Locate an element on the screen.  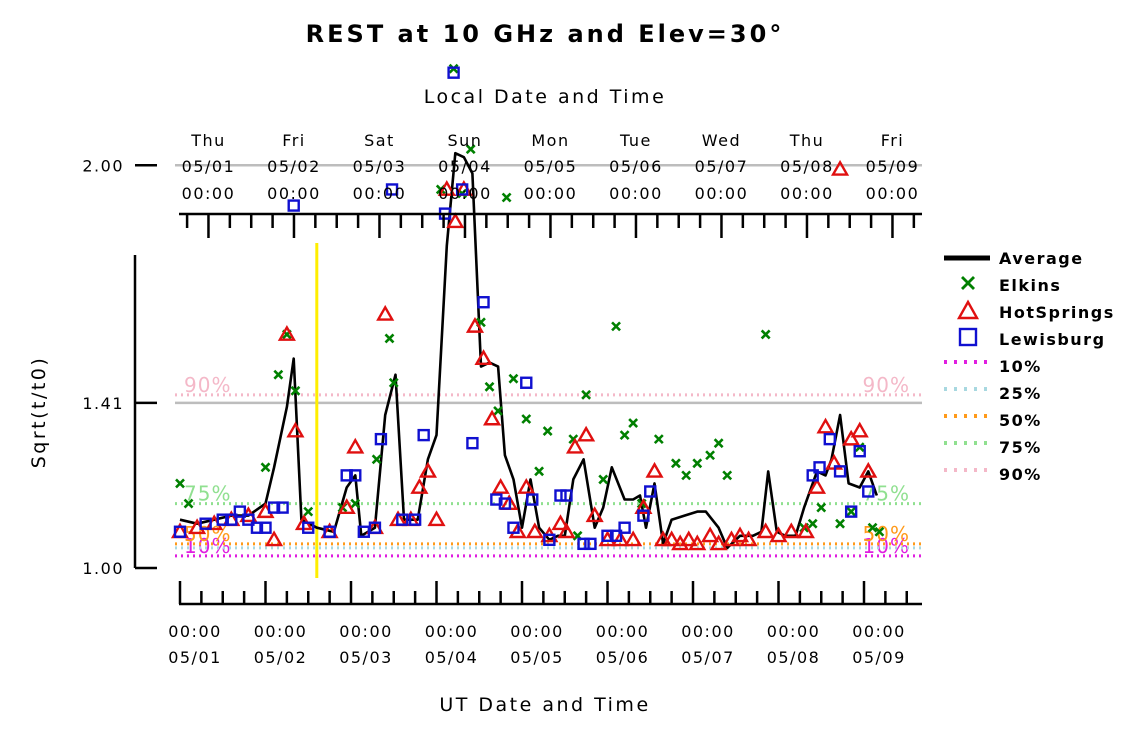
elkins-point-37-b is located at coordinates (718, 443).